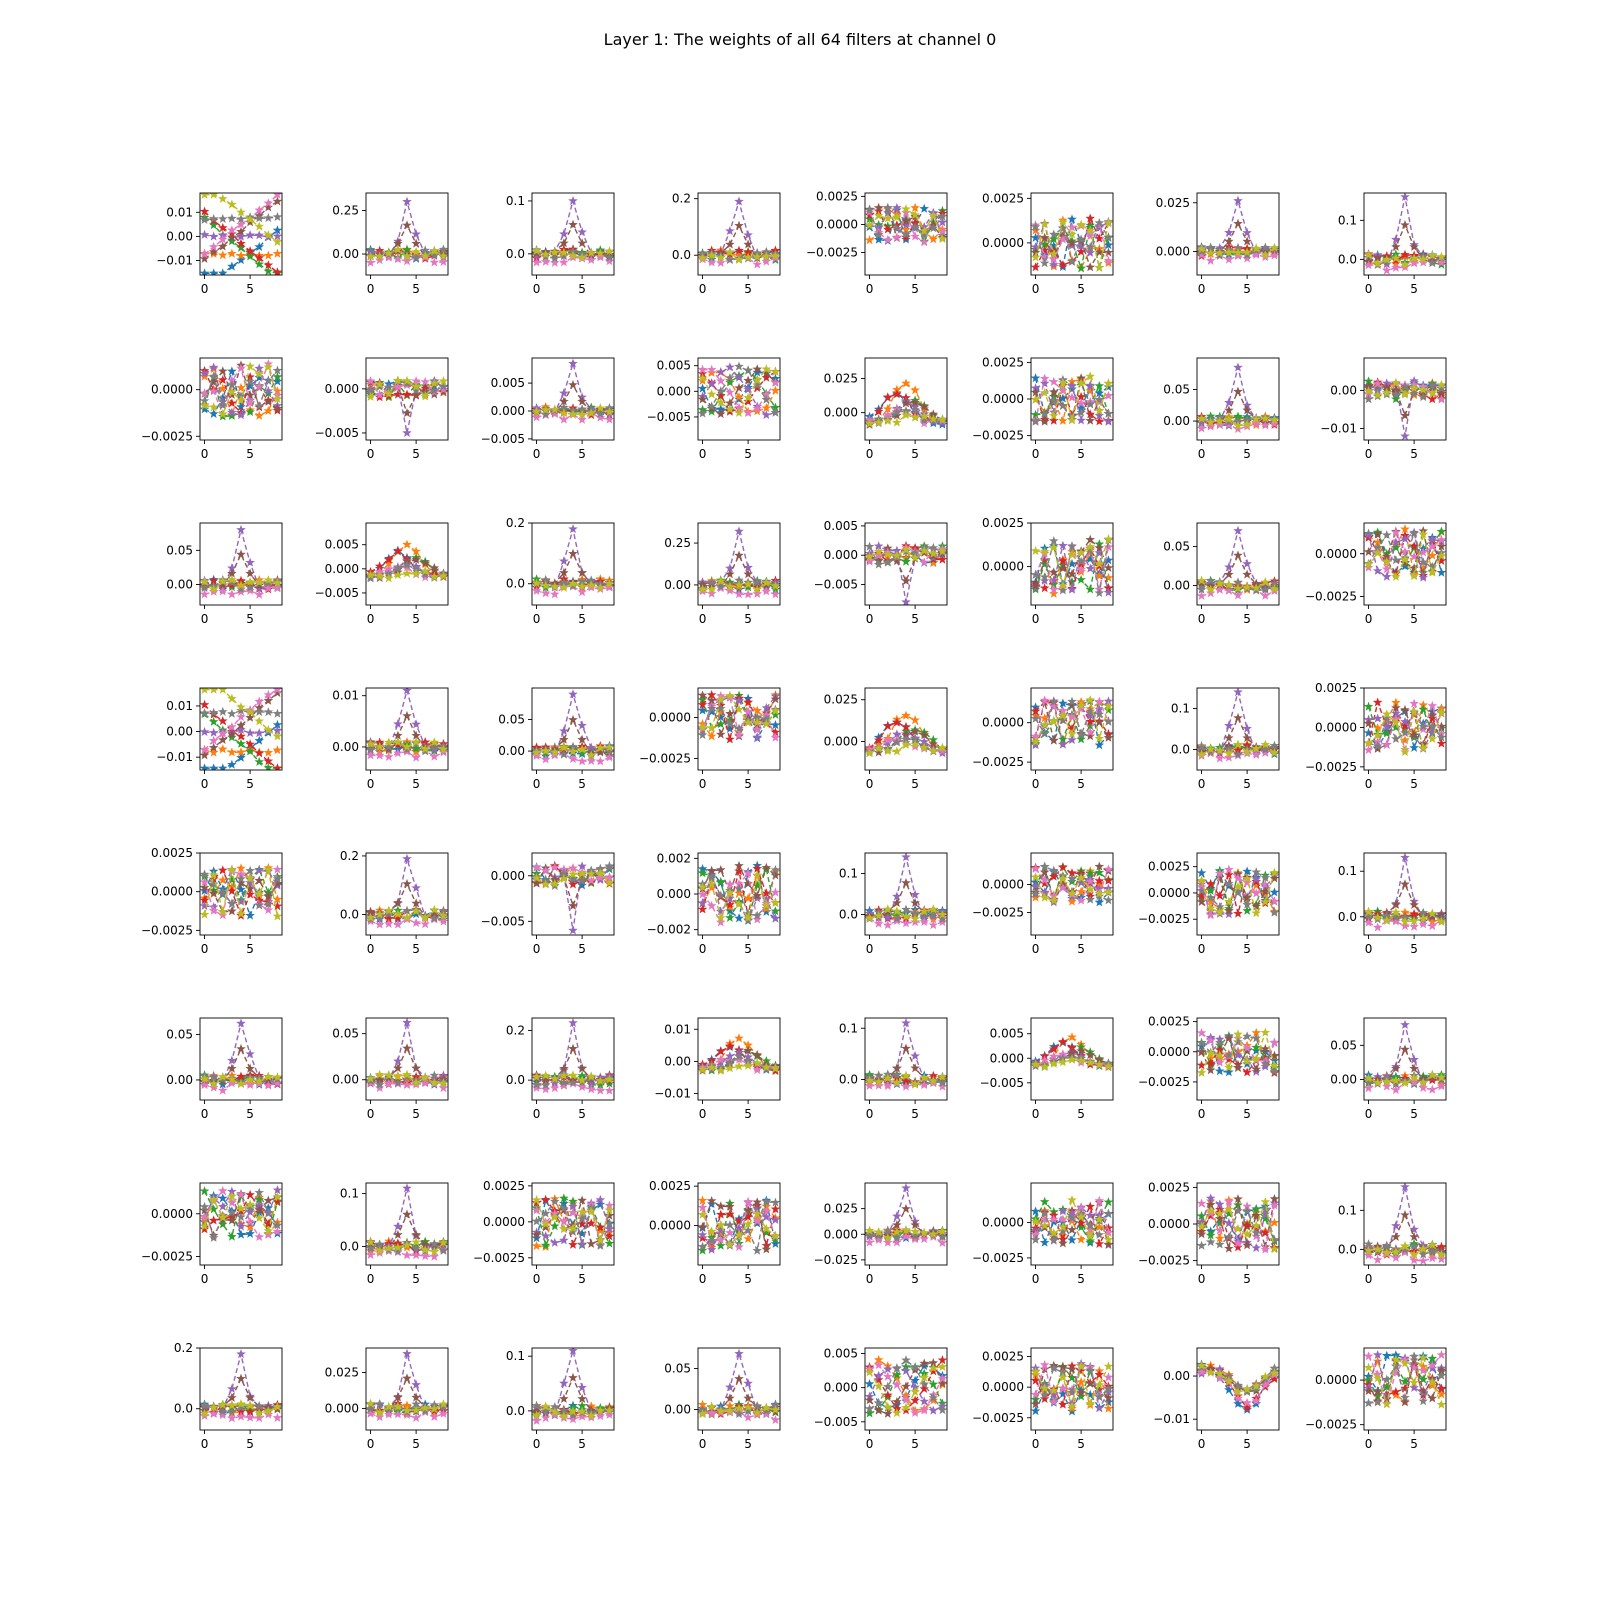  Describe the element at coordinates (174, 757) in the screenshot. I see `y-tick-label: −0.01` at that location.